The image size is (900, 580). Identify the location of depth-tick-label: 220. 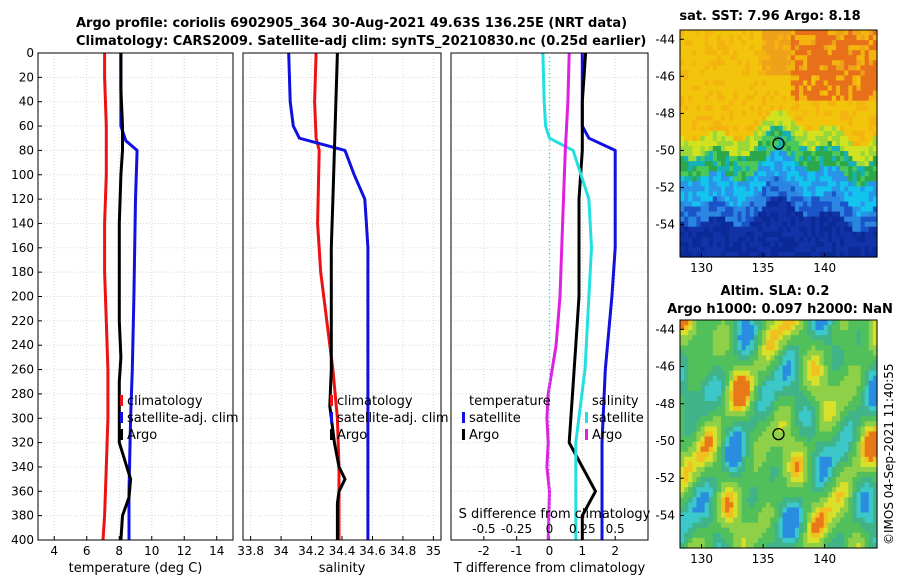
(22, 321).